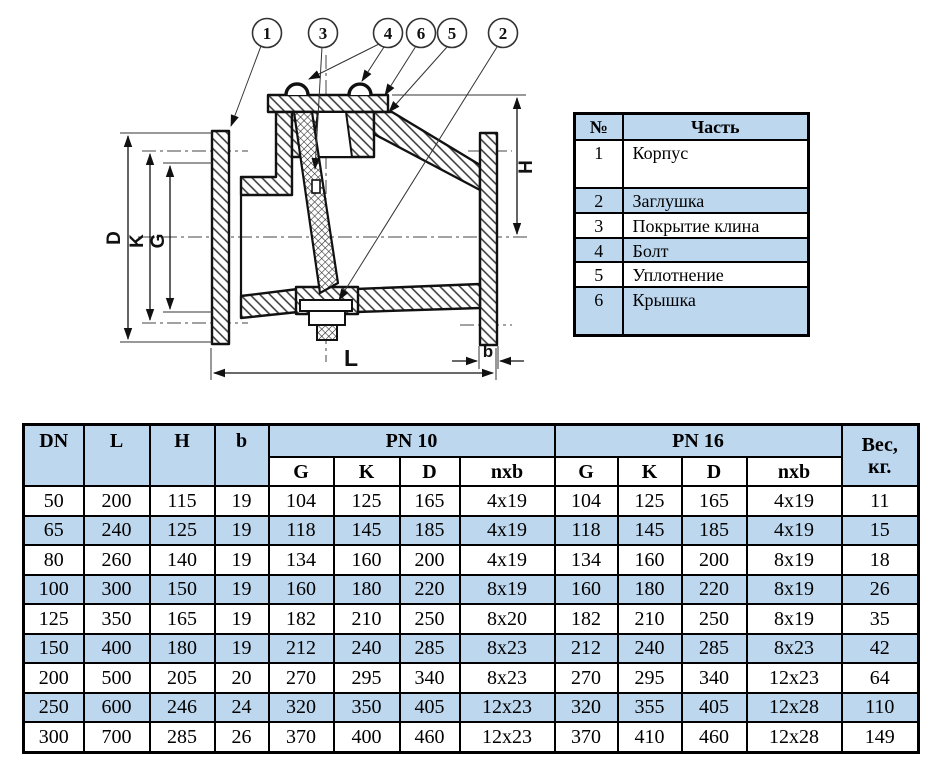 The image size is (936, 777). What do you see at coordinates (526, 167) in the screenshot?
I see `label-H: H` at bounding box center [526, 167].